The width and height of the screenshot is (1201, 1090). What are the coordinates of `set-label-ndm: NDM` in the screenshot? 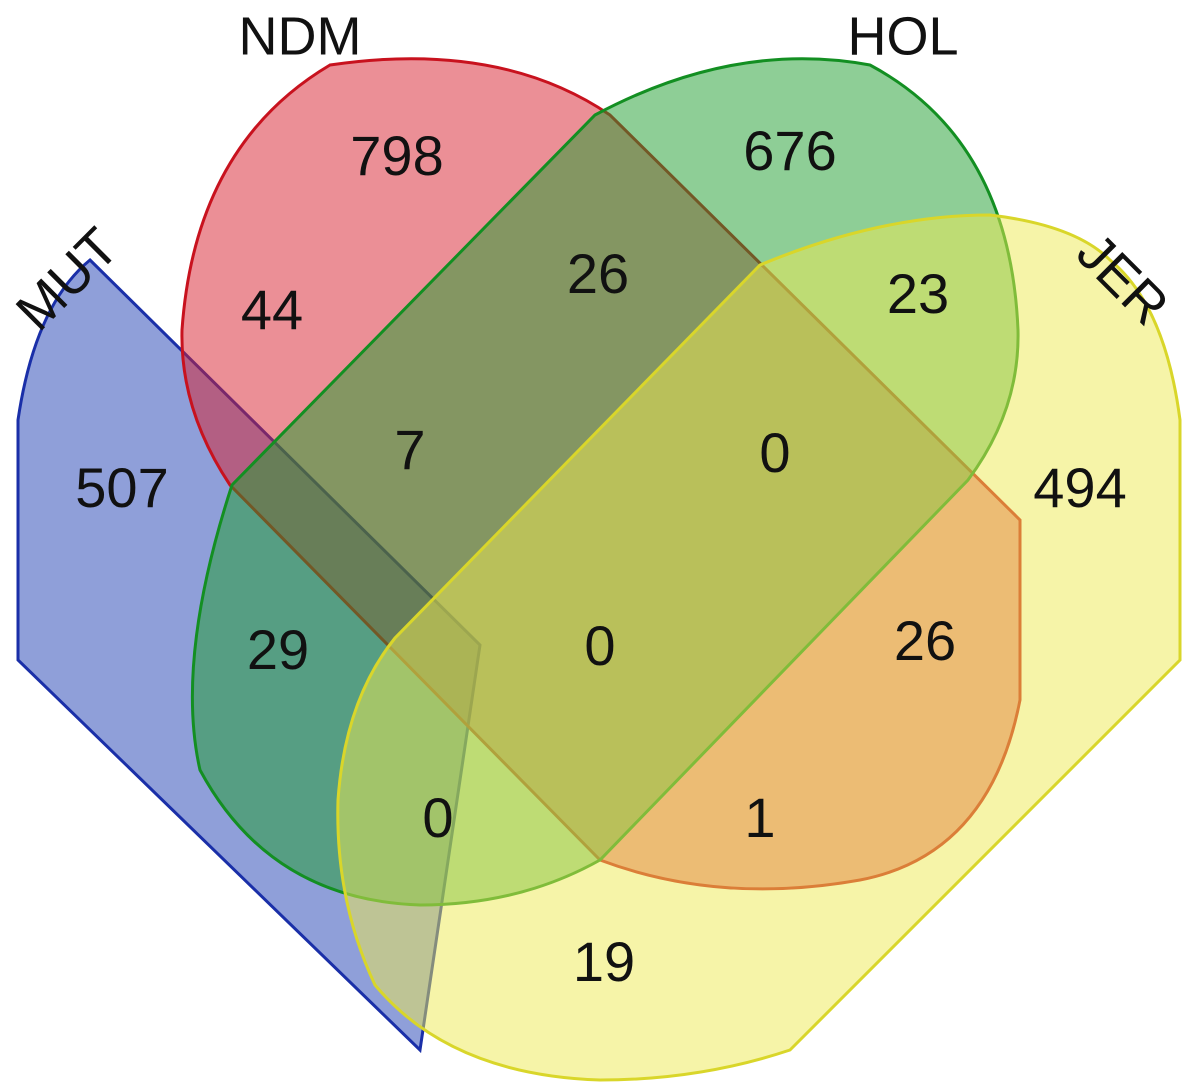 It's located at (300, 36).